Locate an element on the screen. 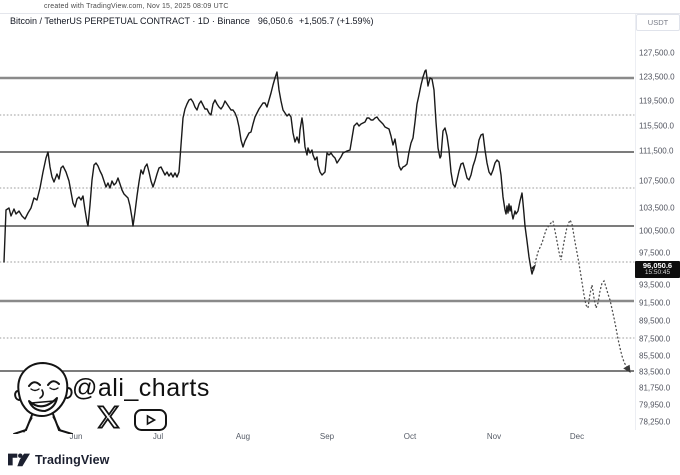  y-axis-tick: 93,500.0 is located at coordinates (655, 285).